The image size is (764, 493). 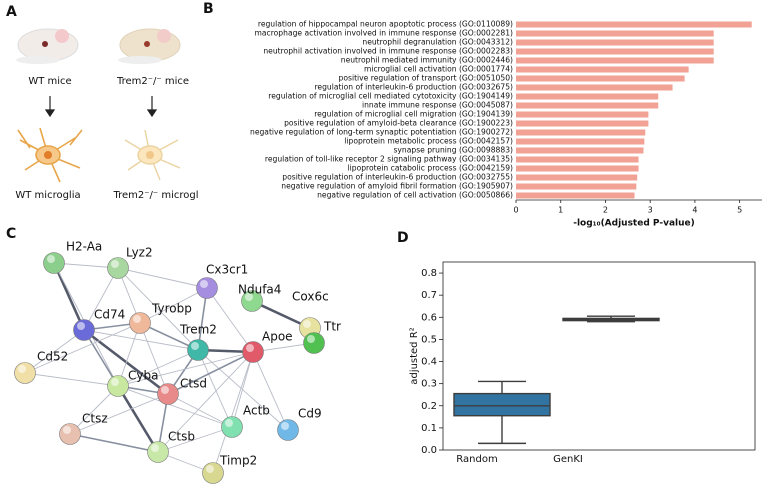 What do you see at coordinates (515, 210) in the screenshot?
I see `x-tick-label: 0` at bounding box center [515, 210].